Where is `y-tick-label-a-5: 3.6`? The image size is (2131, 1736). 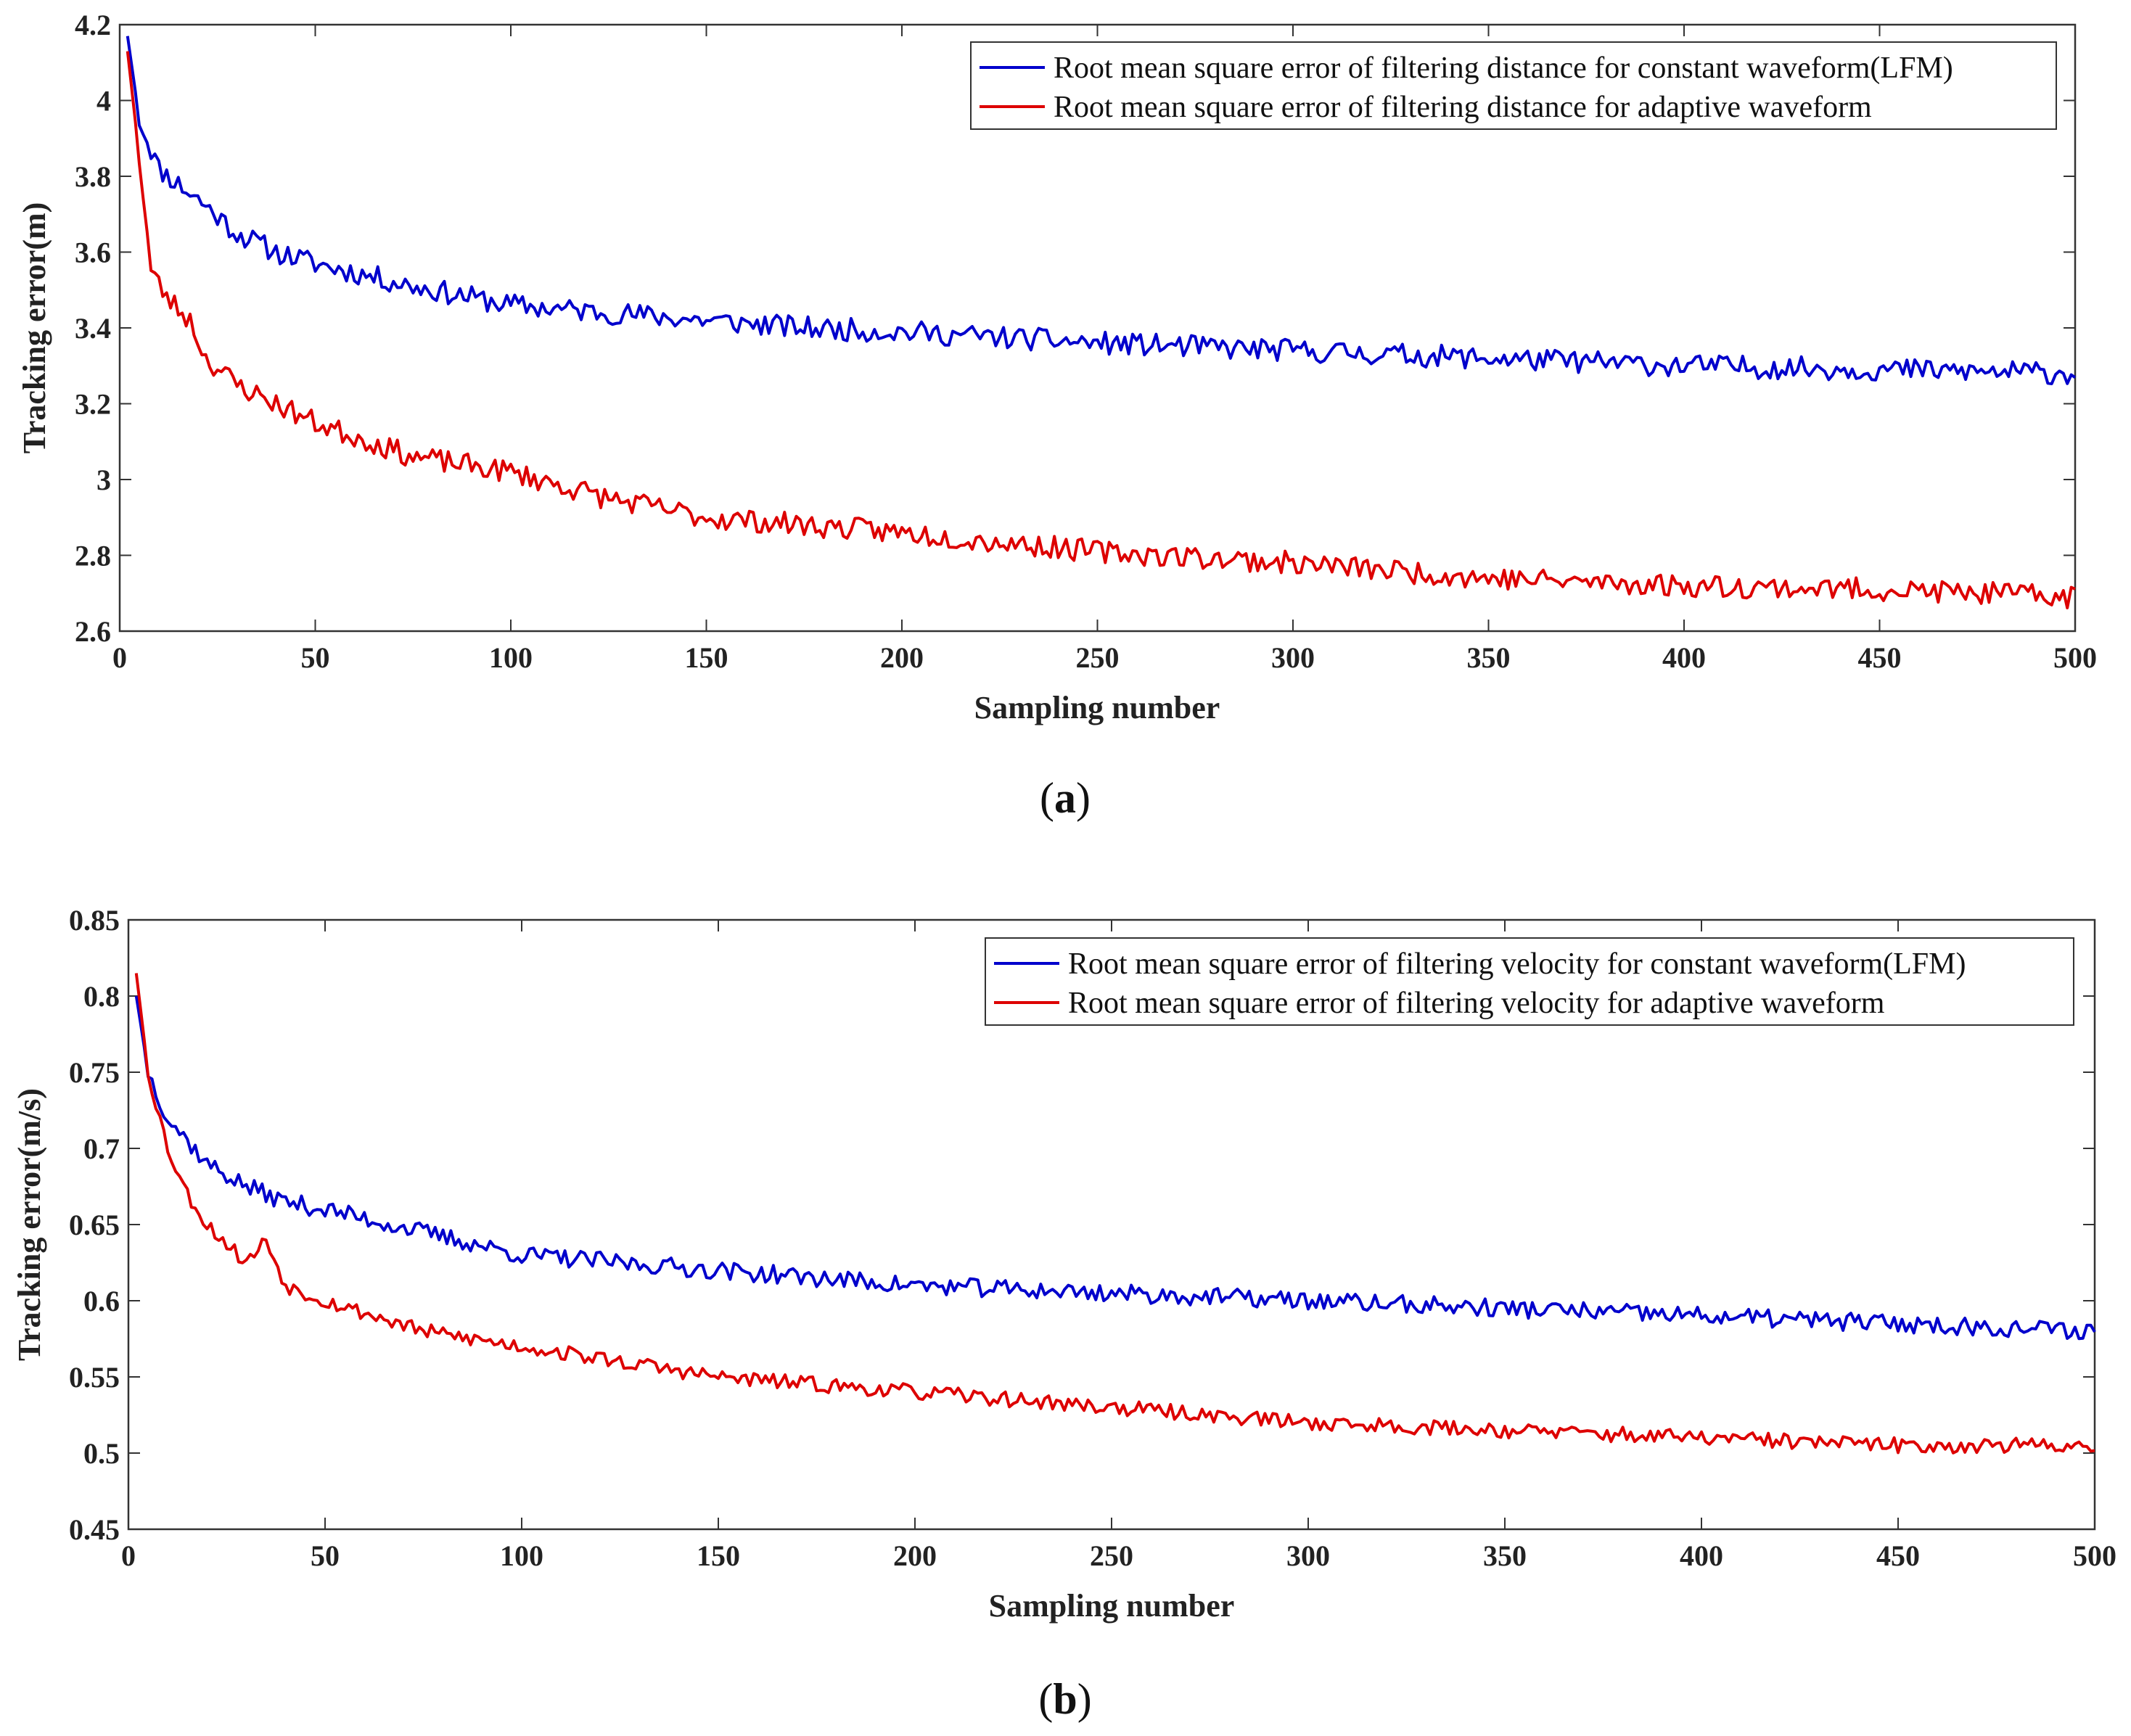 y-tick-label-a-5: 3.6 is located at coordinates (93, 252).